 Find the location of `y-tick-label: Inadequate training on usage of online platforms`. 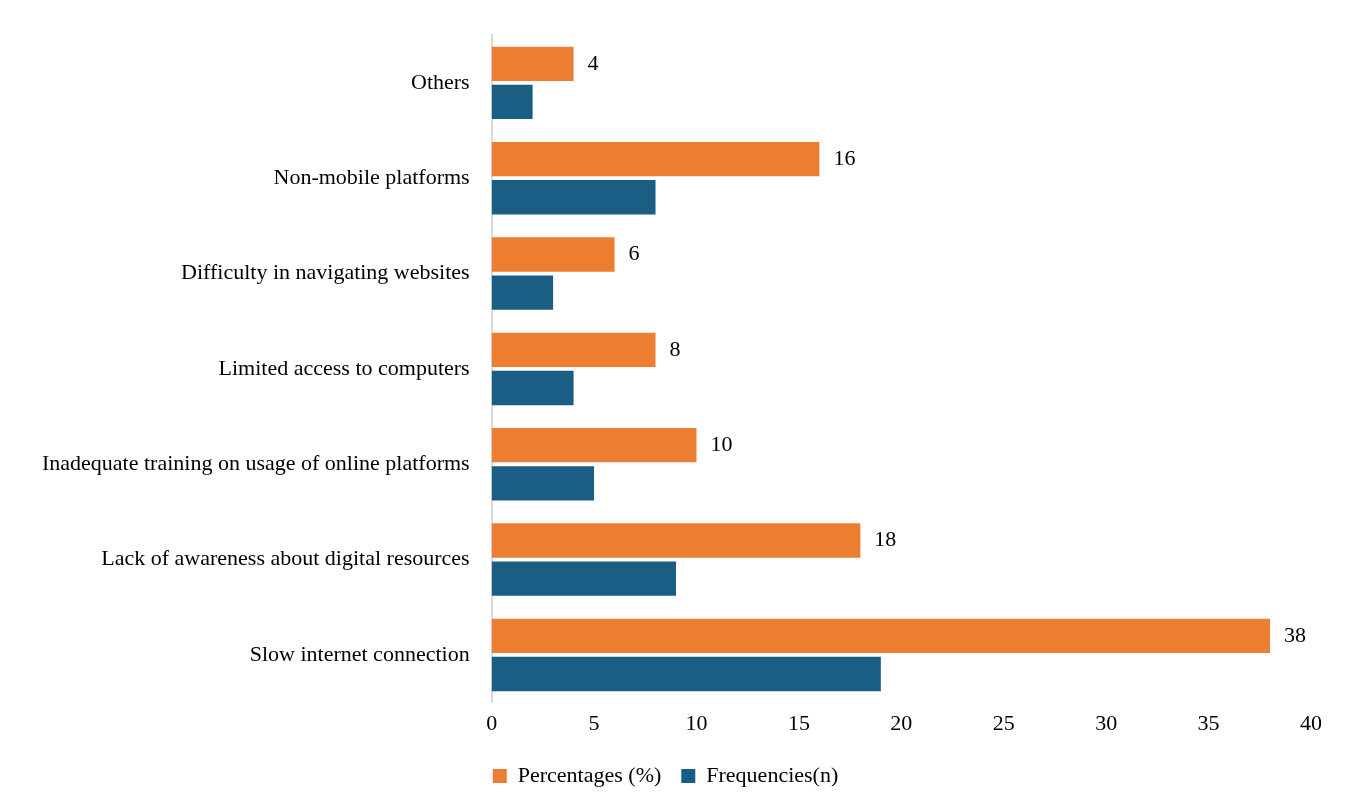

y-tick-label: Inadequate training on usage of online platforms is located at coordinates (255, 463).